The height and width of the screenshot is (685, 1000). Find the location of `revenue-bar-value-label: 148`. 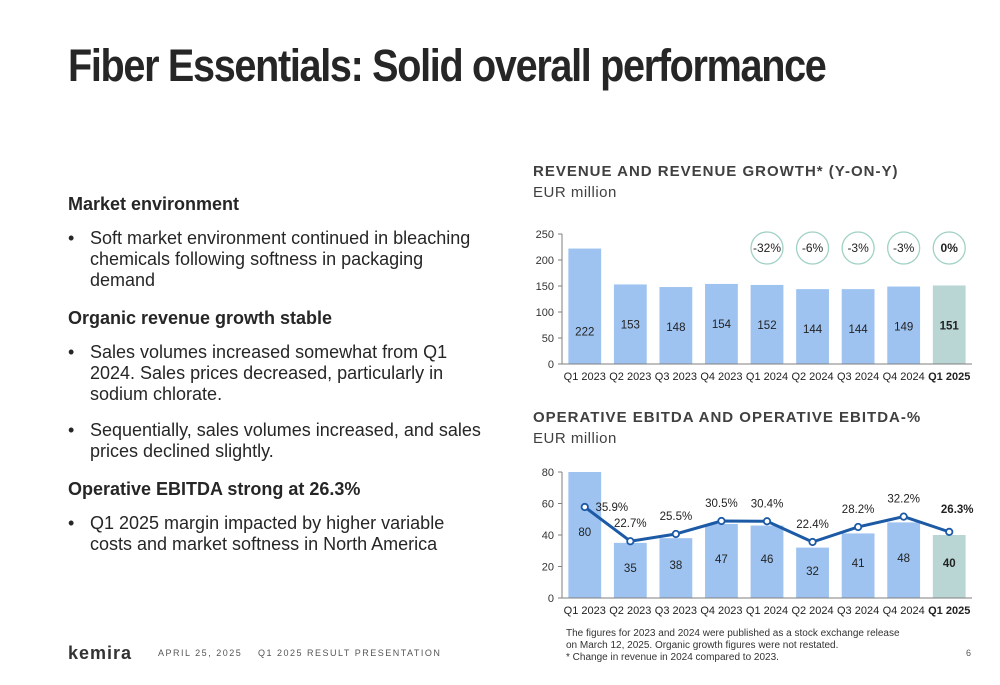

revenue-bar-value-label: 148 is located at coordinates (675, 328).